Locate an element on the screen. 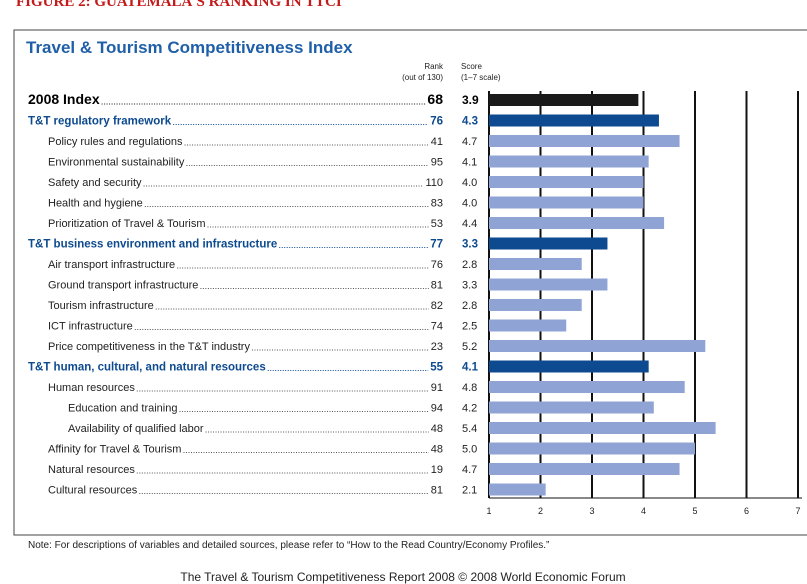  row-label: Environmental sustainability is located at coordinates (116, 163).